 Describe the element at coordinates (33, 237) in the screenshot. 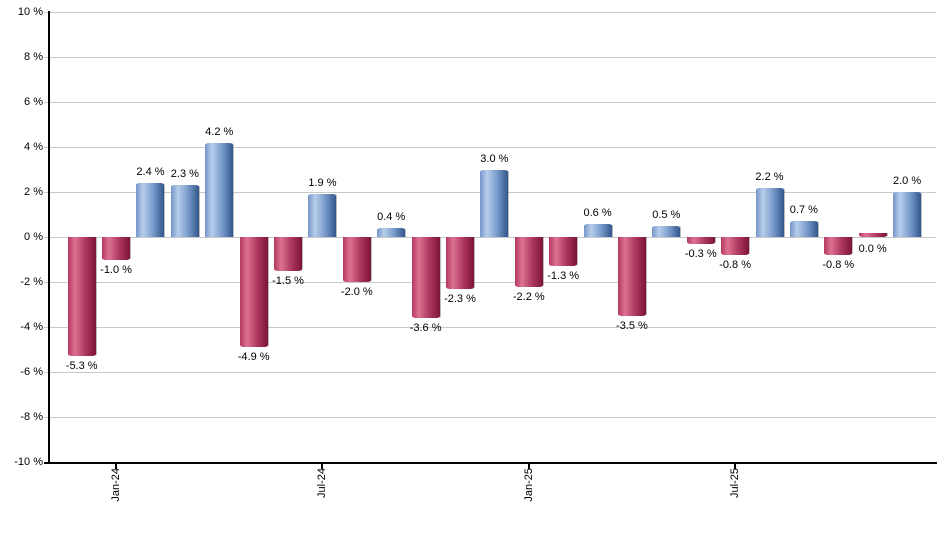

I see `y-tick-label: 0 %` at that location.